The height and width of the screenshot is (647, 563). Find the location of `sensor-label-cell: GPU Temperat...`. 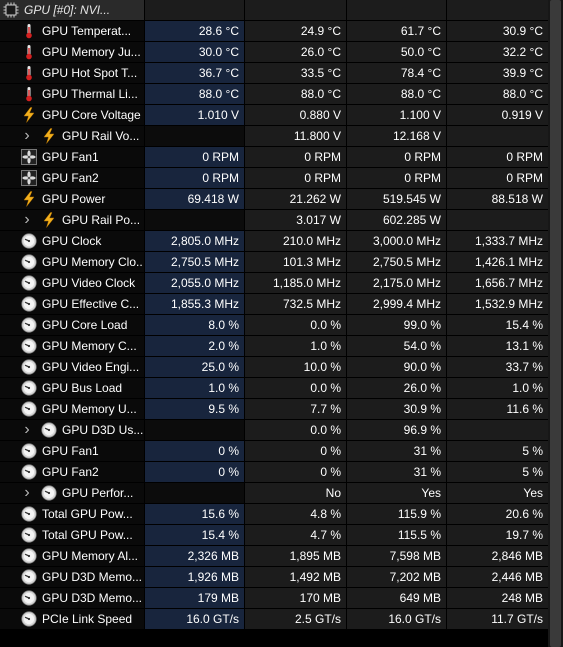

sensor-label-cell: GPU Temperat... is located at coordinates (72, 31).